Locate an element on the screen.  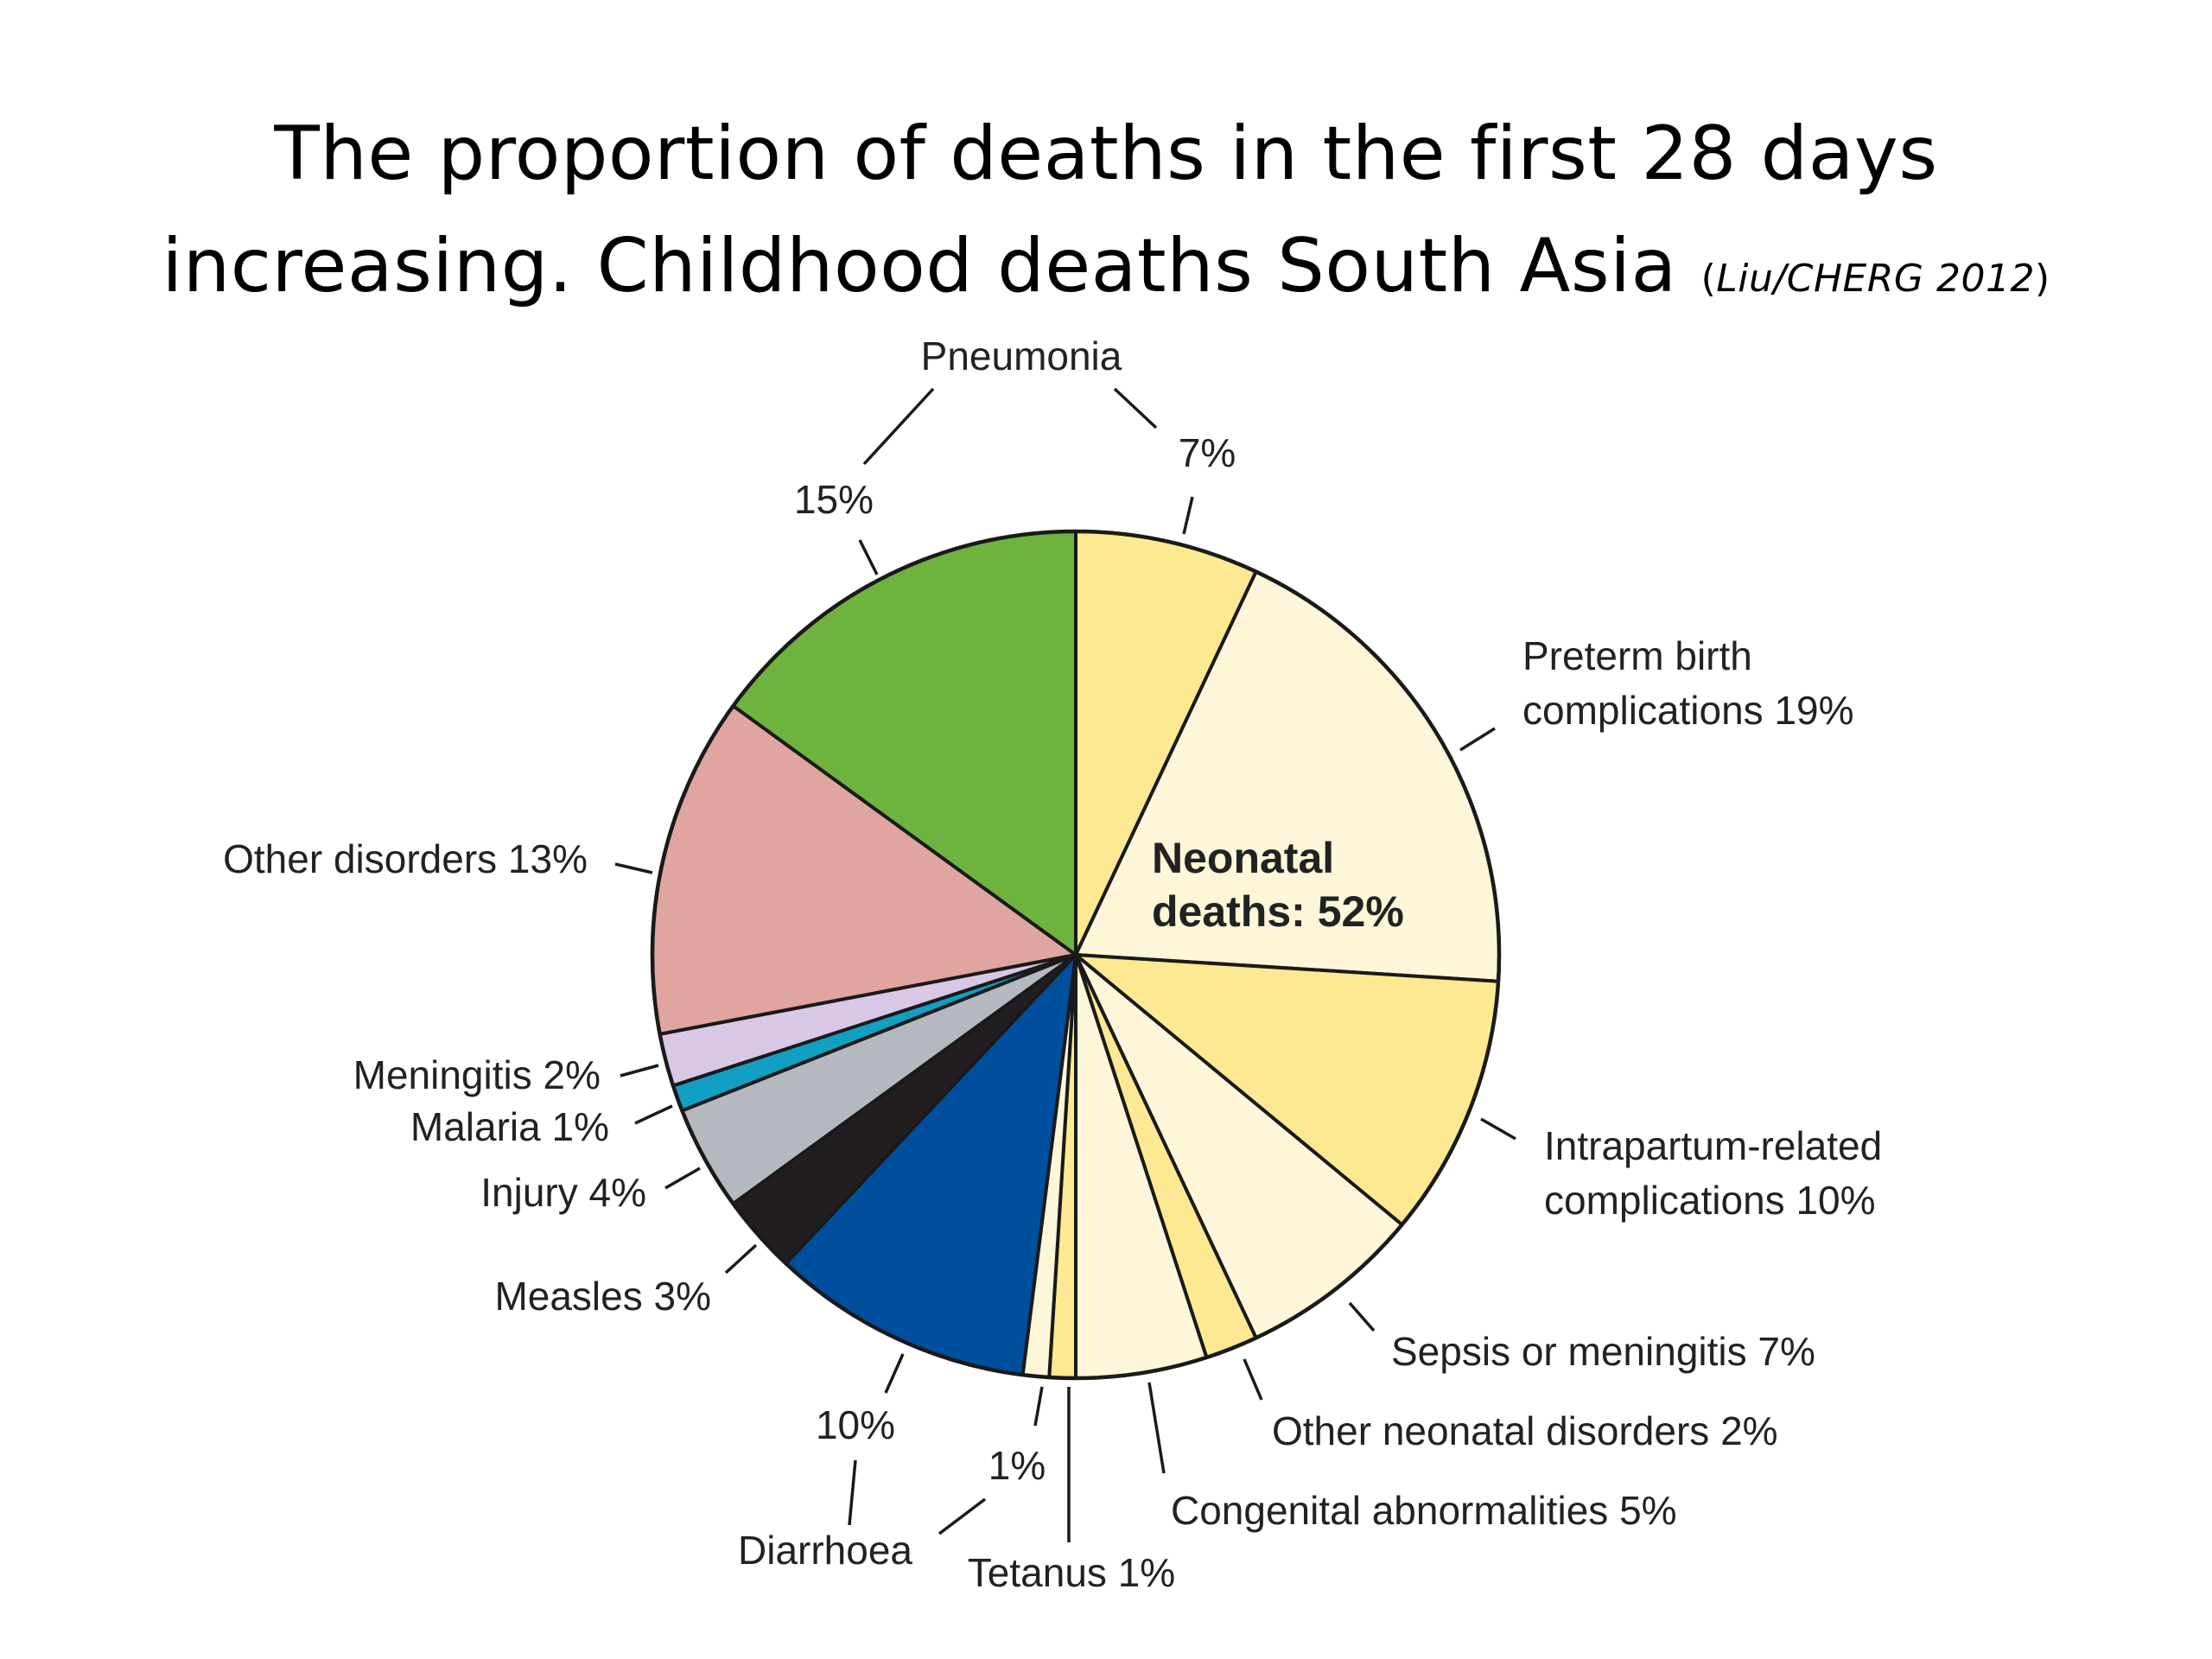
leader-injury is located at coordinates (682, 1178).